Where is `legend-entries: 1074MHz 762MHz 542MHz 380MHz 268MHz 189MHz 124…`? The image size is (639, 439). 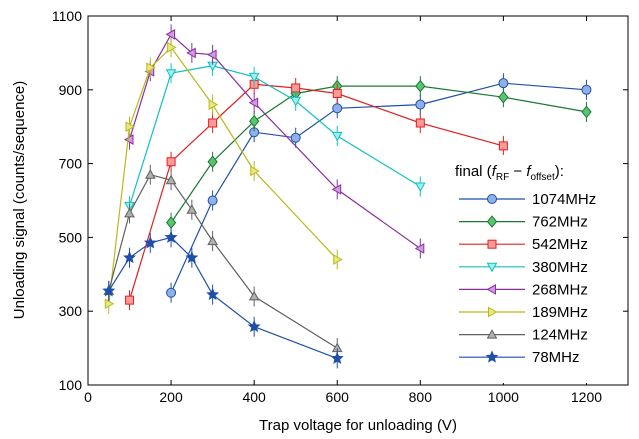
legend-entries: 1074MHz 762MHz 542MHz 380MHz 268MHz 189MHz 124… is located at coordinates (527, 278).